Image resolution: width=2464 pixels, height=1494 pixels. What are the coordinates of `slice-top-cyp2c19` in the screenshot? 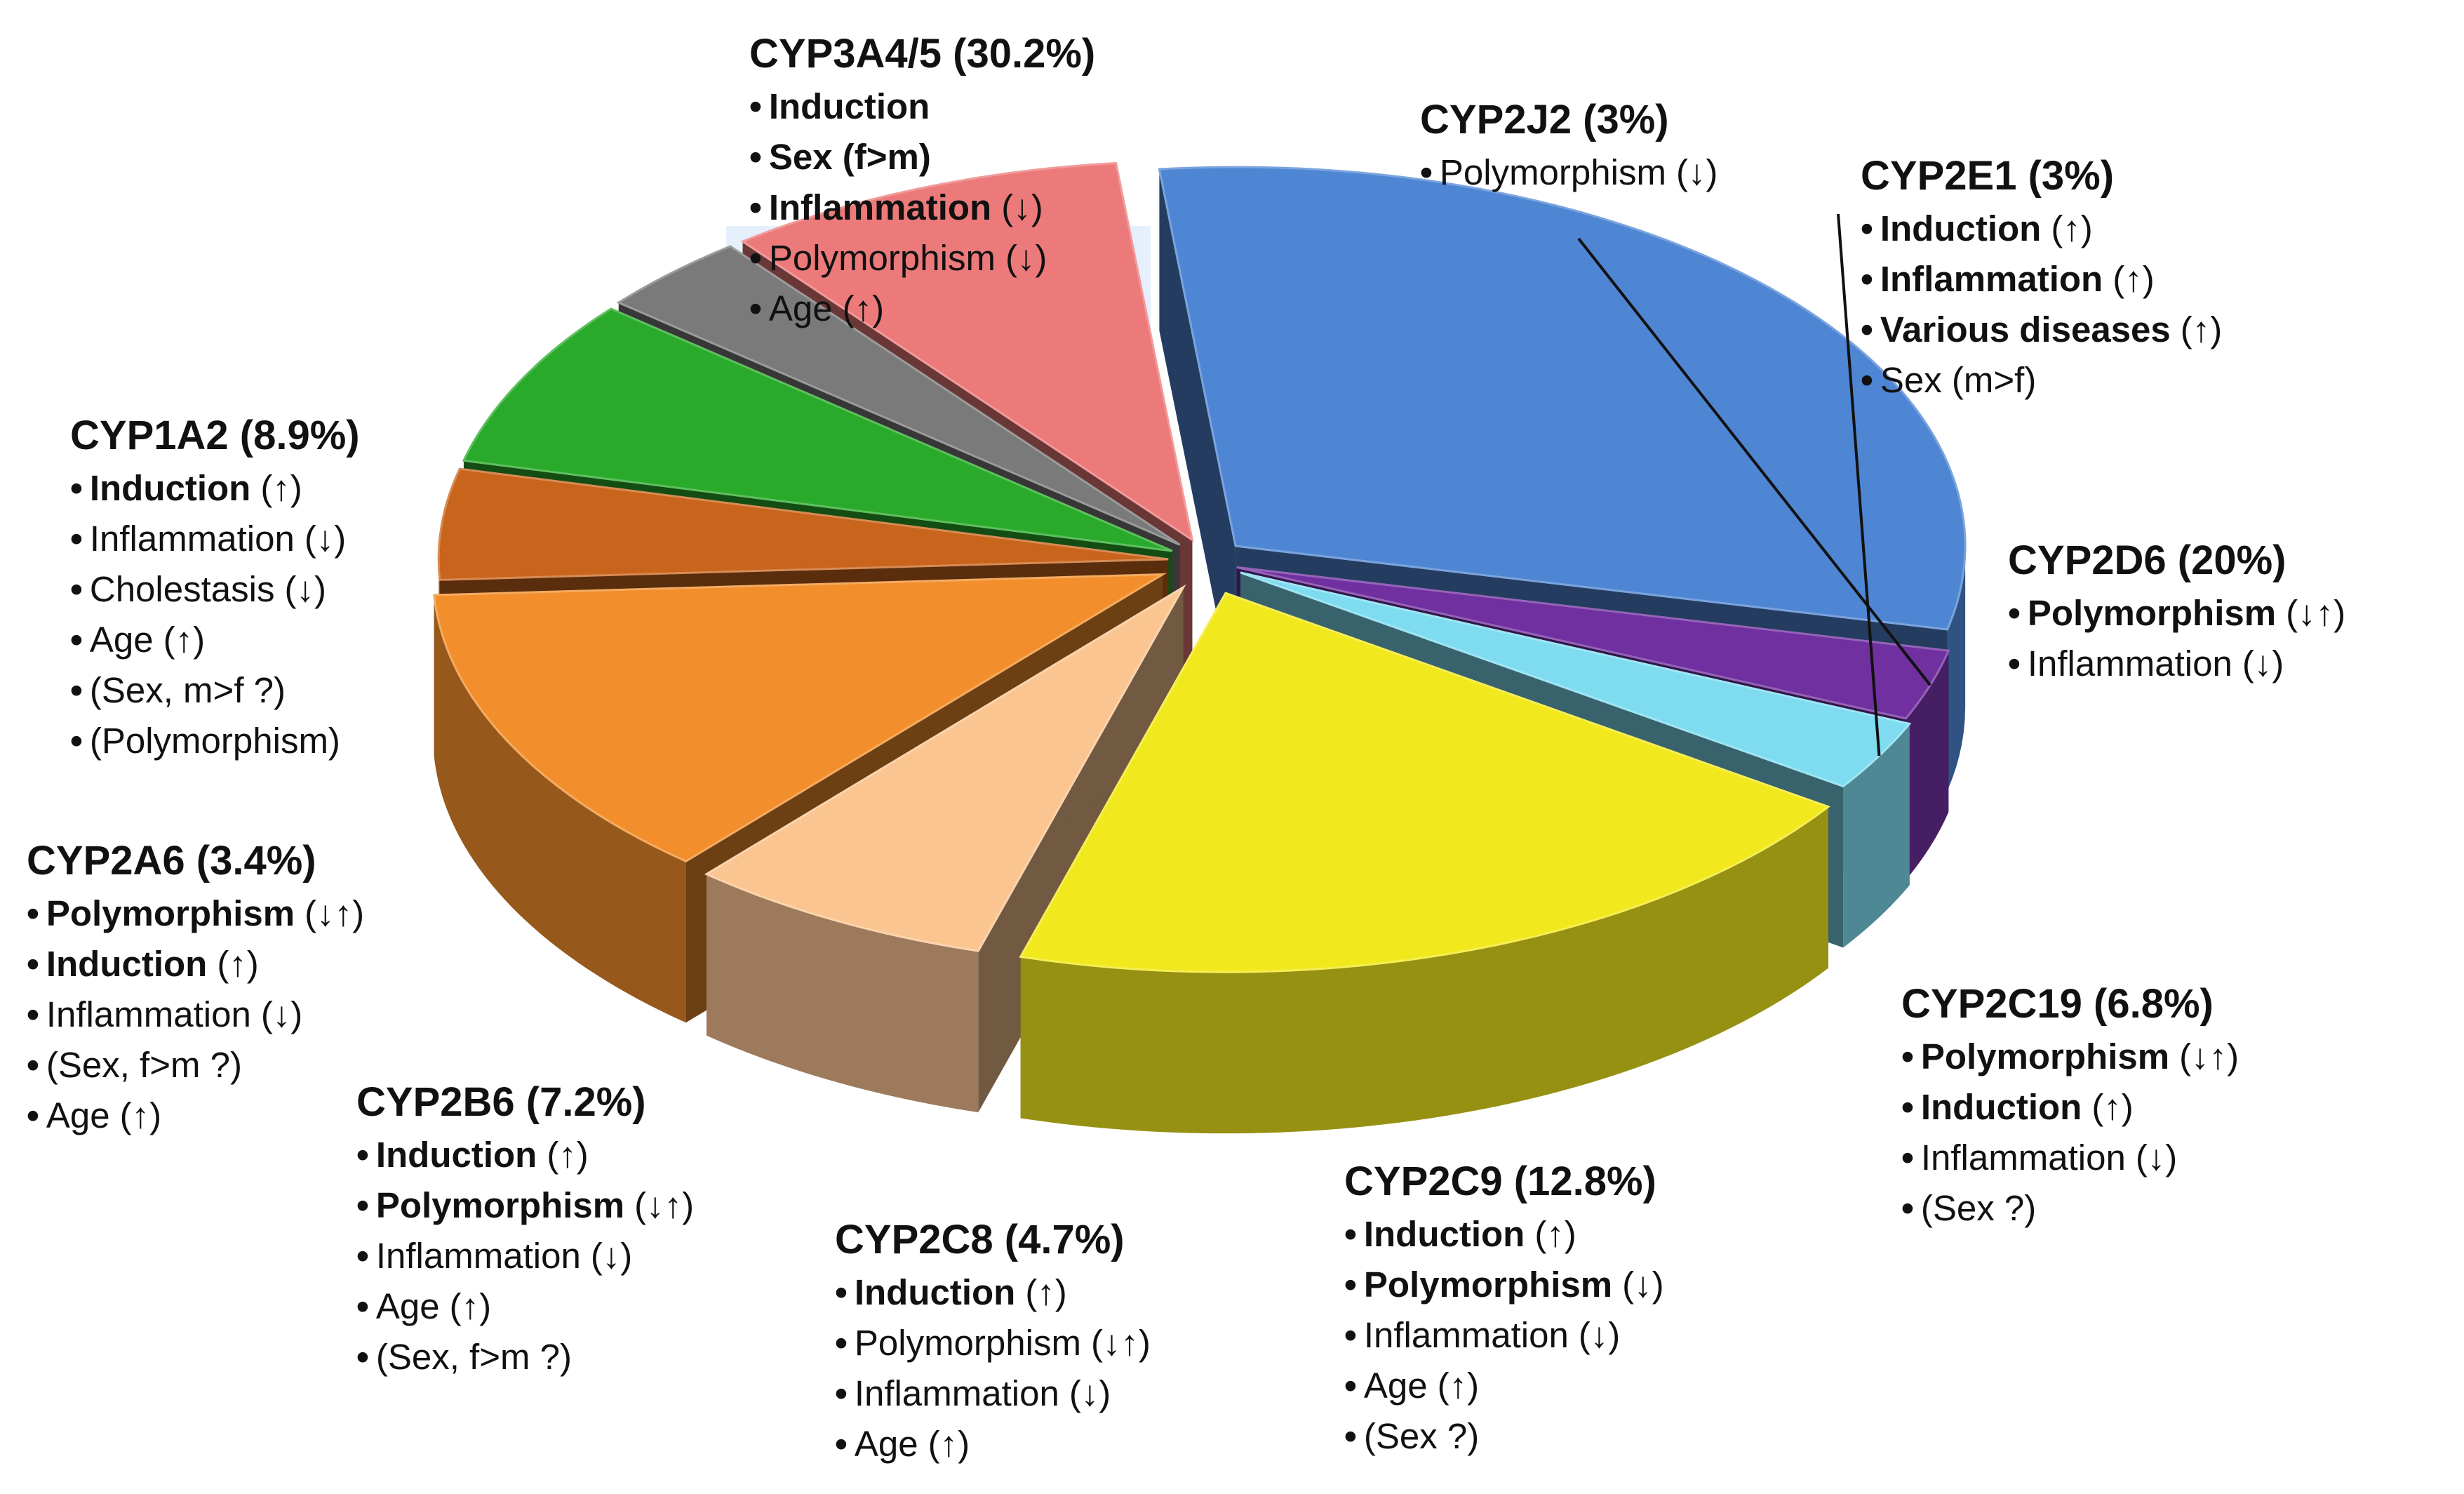 It's located at (945, 768).